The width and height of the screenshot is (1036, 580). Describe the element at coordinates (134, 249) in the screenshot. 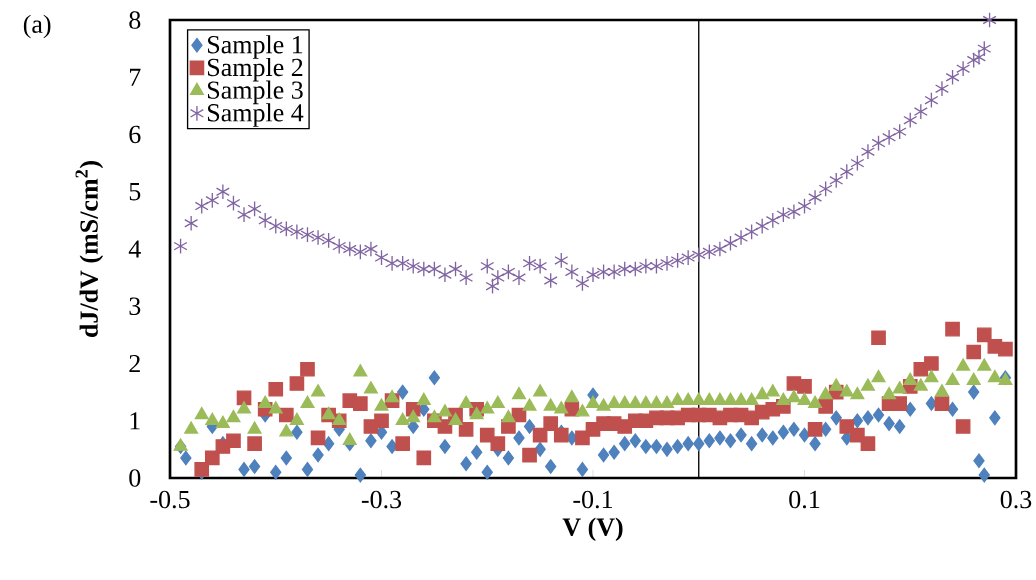

I see `y-tick-label: 4` at that location.